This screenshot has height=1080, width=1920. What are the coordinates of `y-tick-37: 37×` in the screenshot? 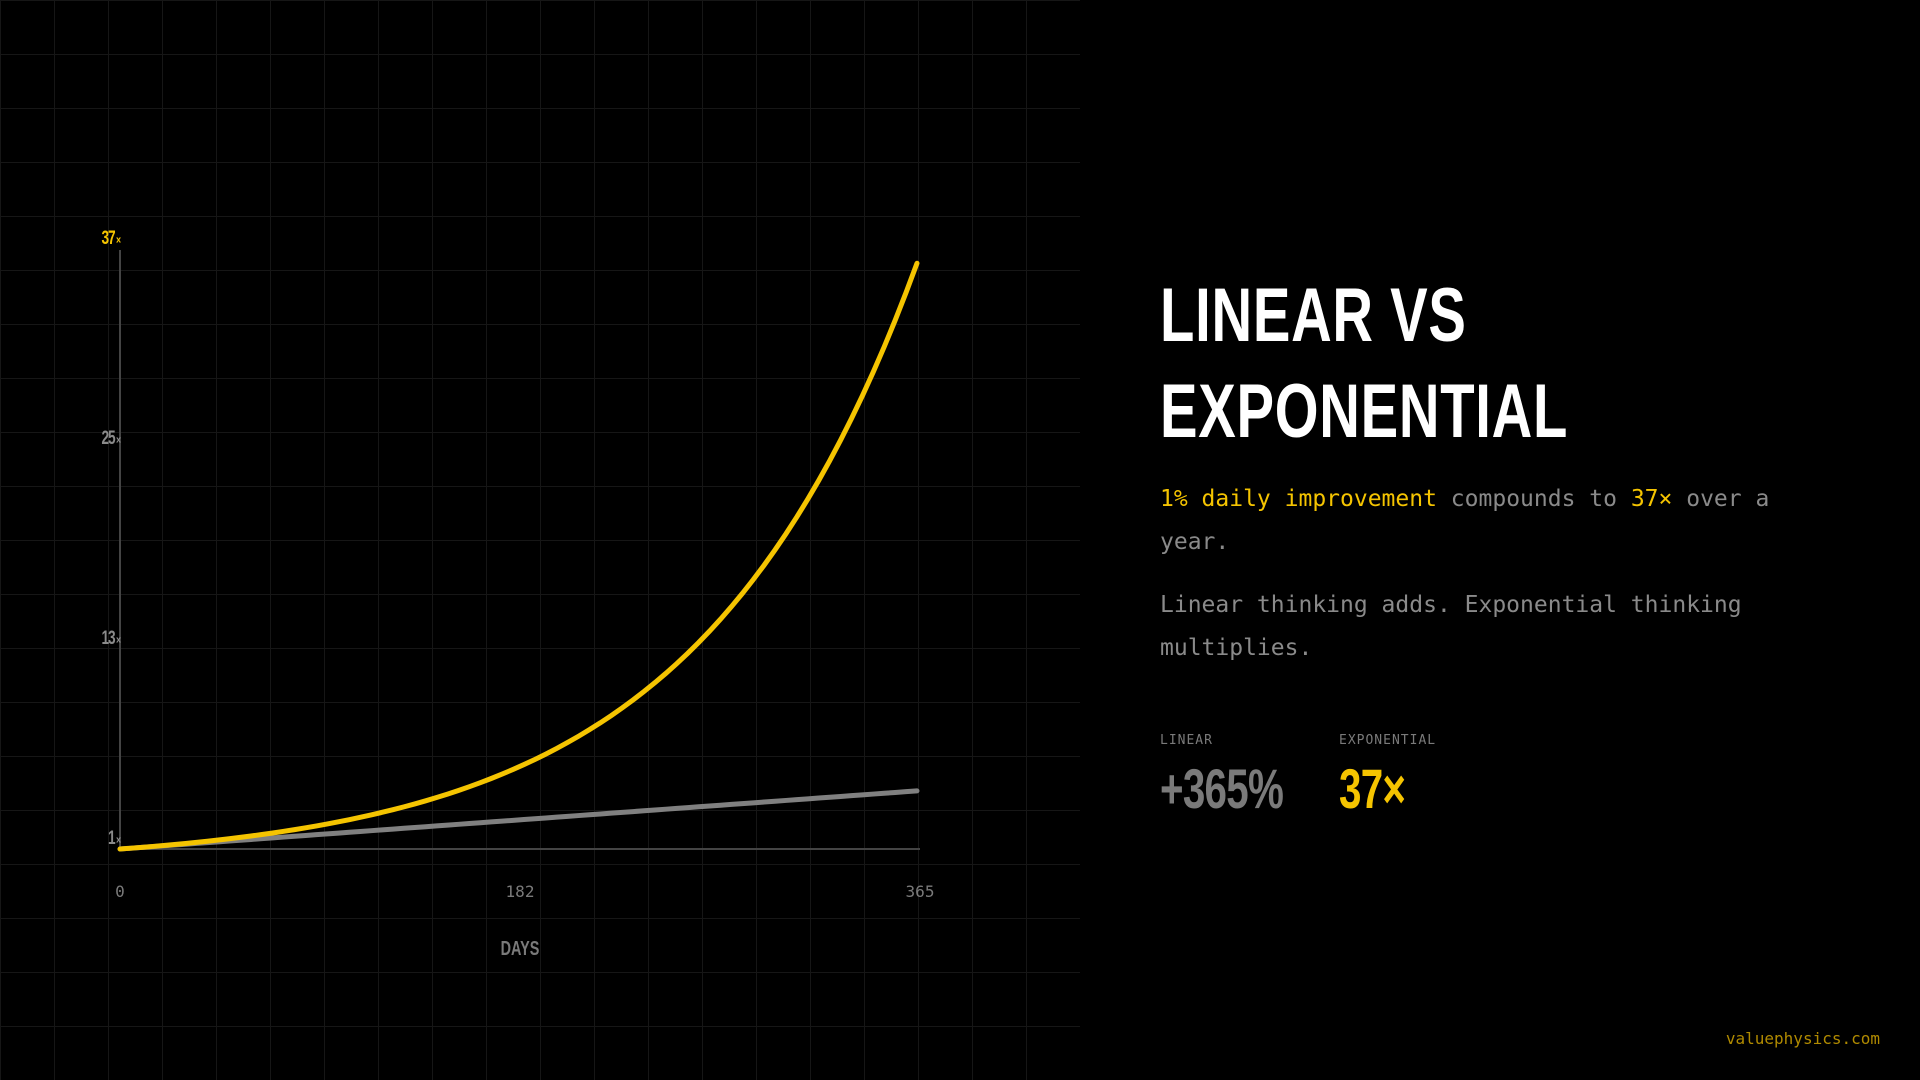 It's located at (111, 238).